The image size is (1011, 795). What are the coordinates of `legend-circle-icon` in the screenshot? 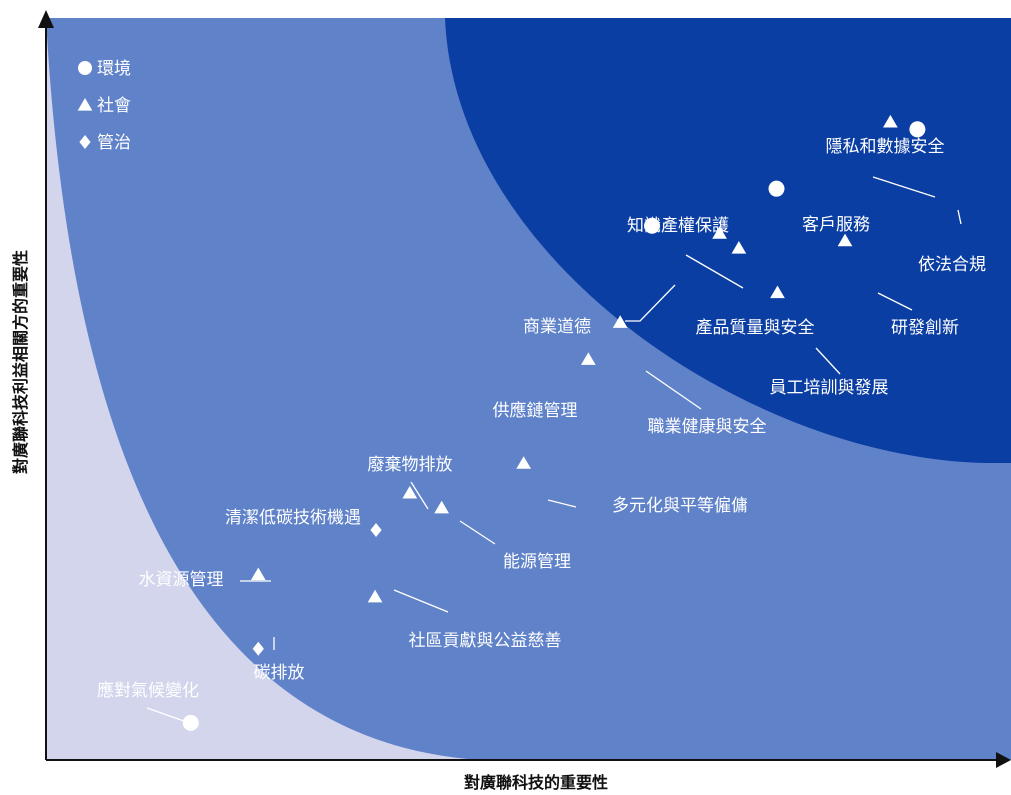 It's located at (85, 68).